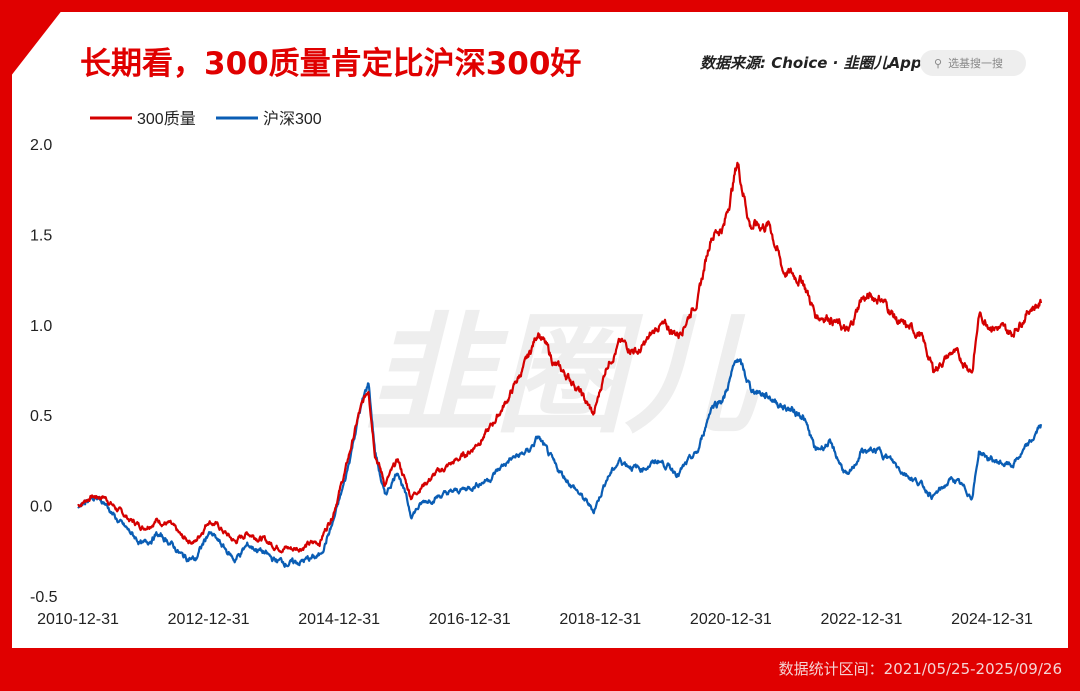 The width and height of the screenshot is (1080, 691). Describe the element at coordinates (35, 45) in the screenshot. I see `corner-decoration` at that location.